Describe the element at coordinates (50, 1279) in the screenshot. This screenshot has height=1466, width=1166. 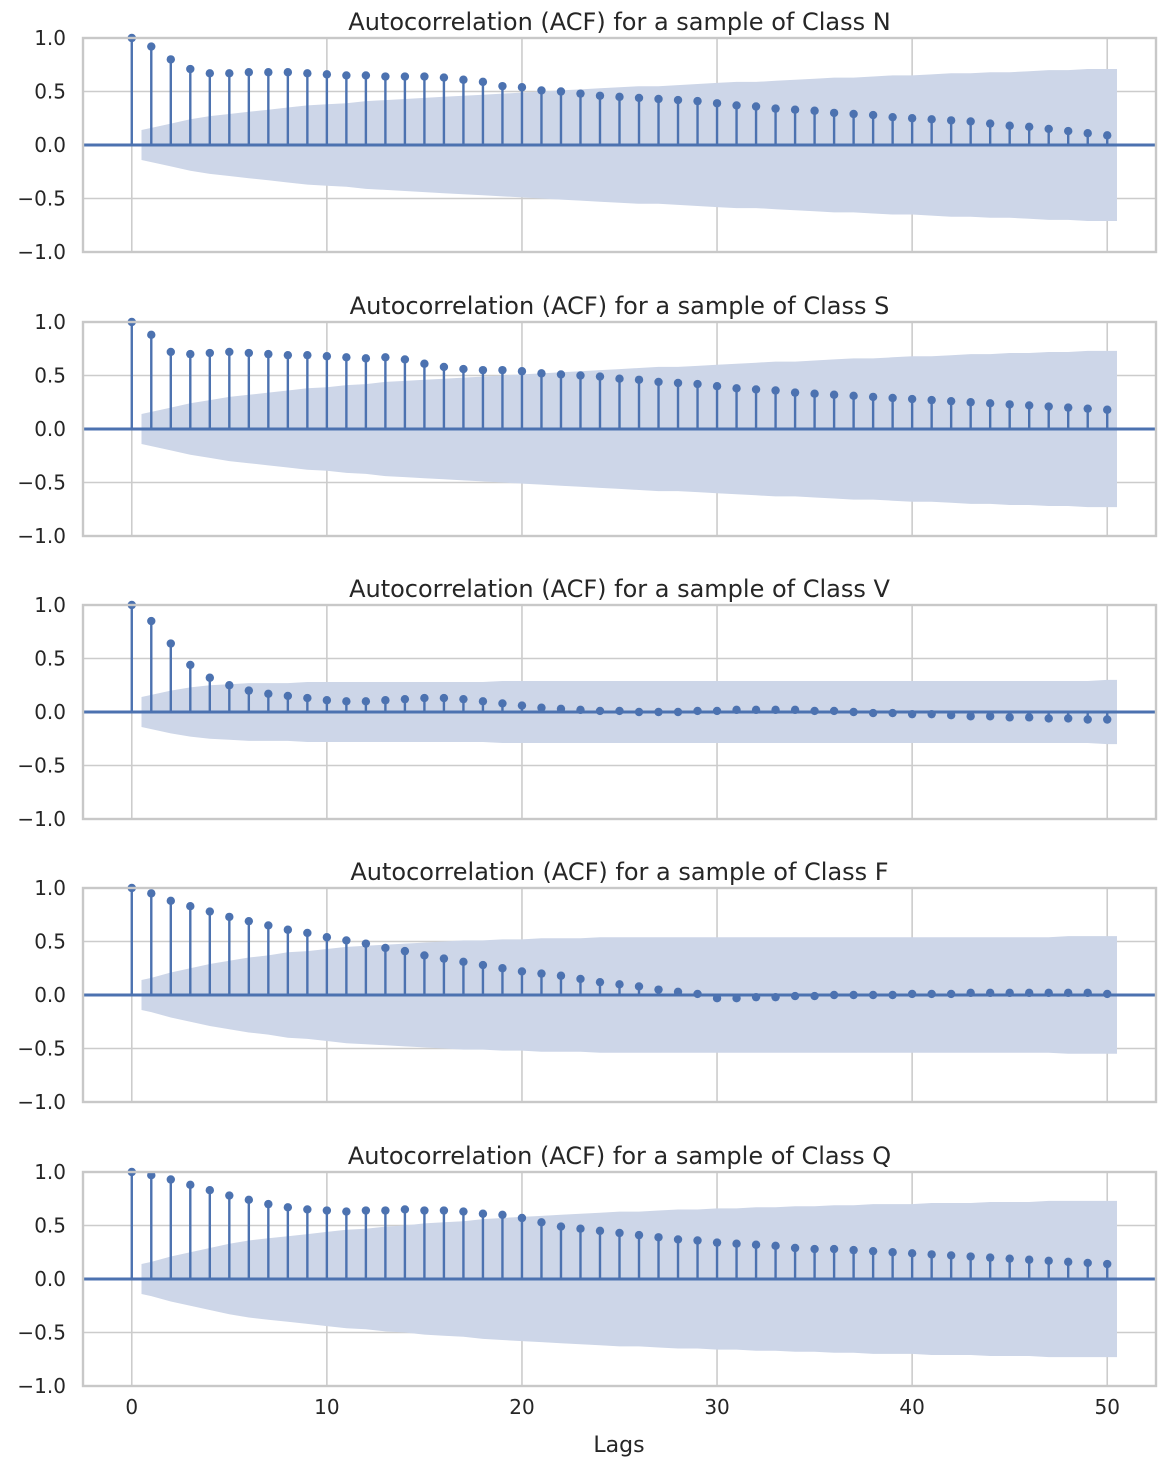
I see `y-tick-label: 0.0` at that location.